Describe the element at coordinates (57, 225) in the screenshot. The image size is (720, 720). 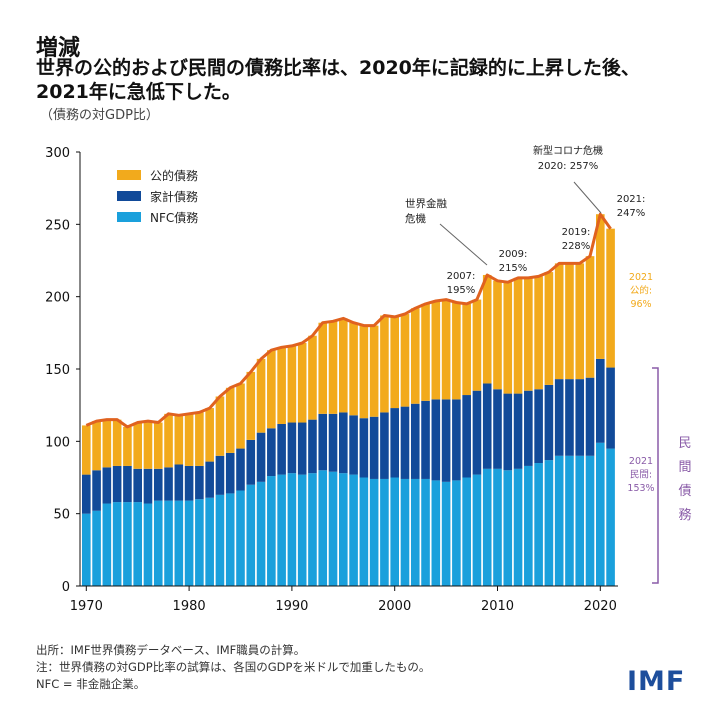
I see `y-tick-label: 250` at that location.